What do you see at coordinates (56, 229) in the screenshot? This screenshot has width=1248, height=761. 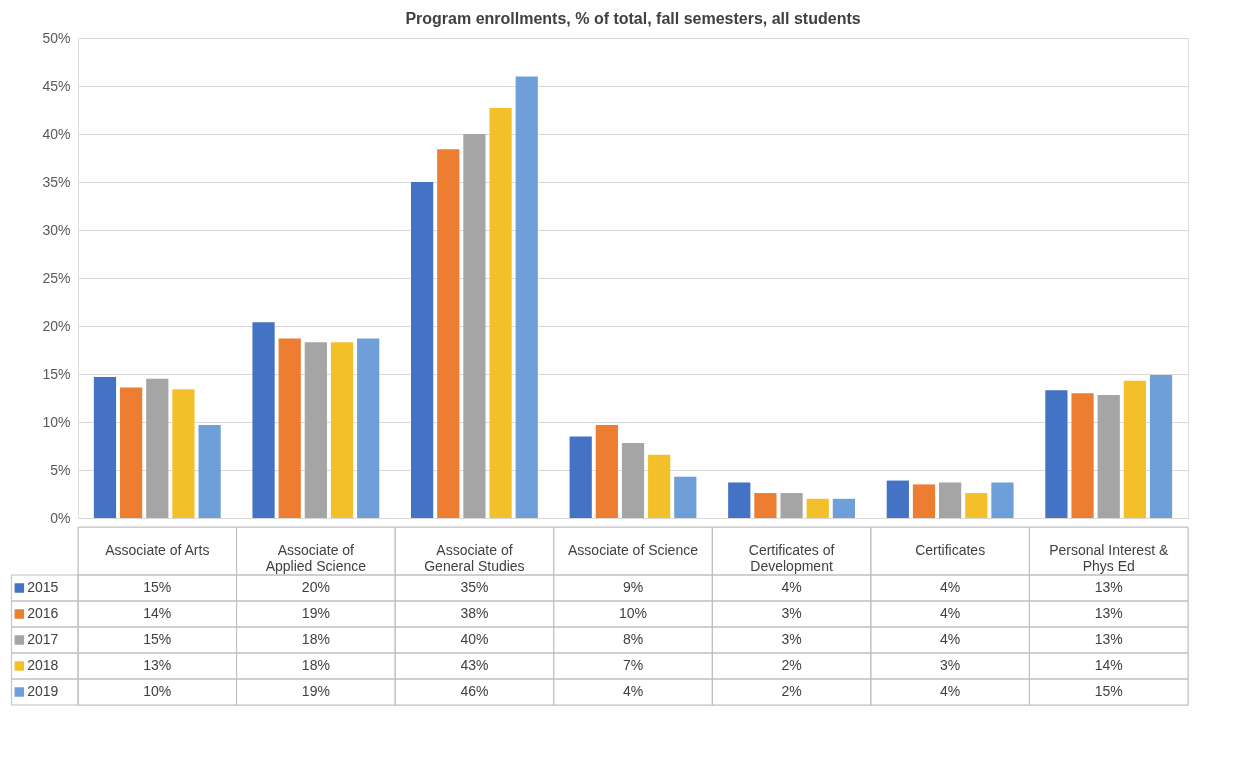 I see `y-tick-label: 30%` at bounding box center [56, 229].